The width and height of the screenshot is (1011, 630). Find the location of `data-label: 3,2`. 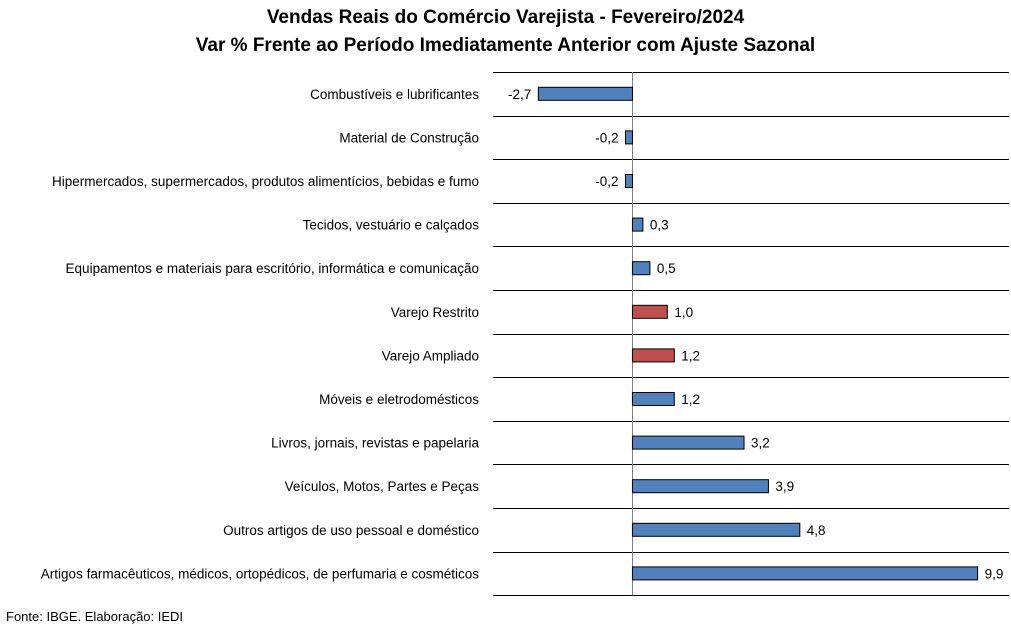

data-label: 3,2 is located at coordinates (760, 443).